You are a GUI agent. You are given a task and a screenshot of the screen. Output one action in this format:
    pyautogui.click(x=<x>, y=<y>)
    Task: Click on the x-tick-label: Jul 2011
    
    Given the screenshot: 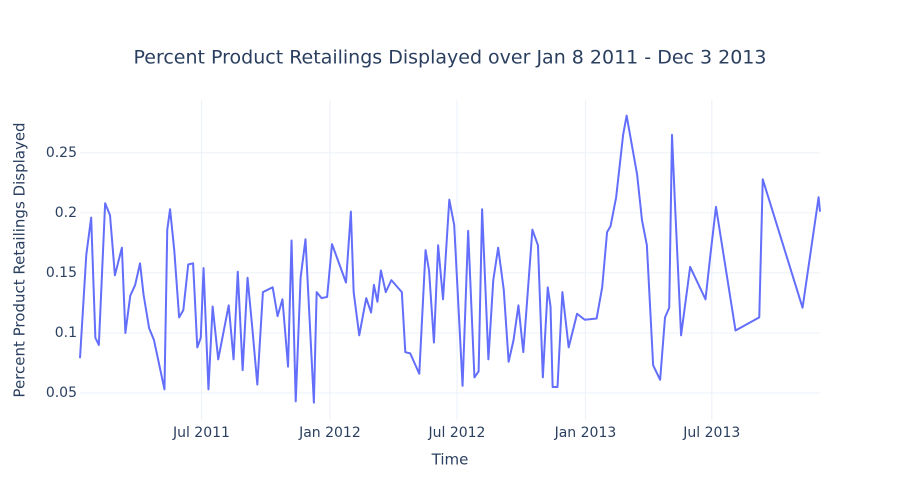 What is the action you would take?
    pyautogui.click(x=201, y=433)
    